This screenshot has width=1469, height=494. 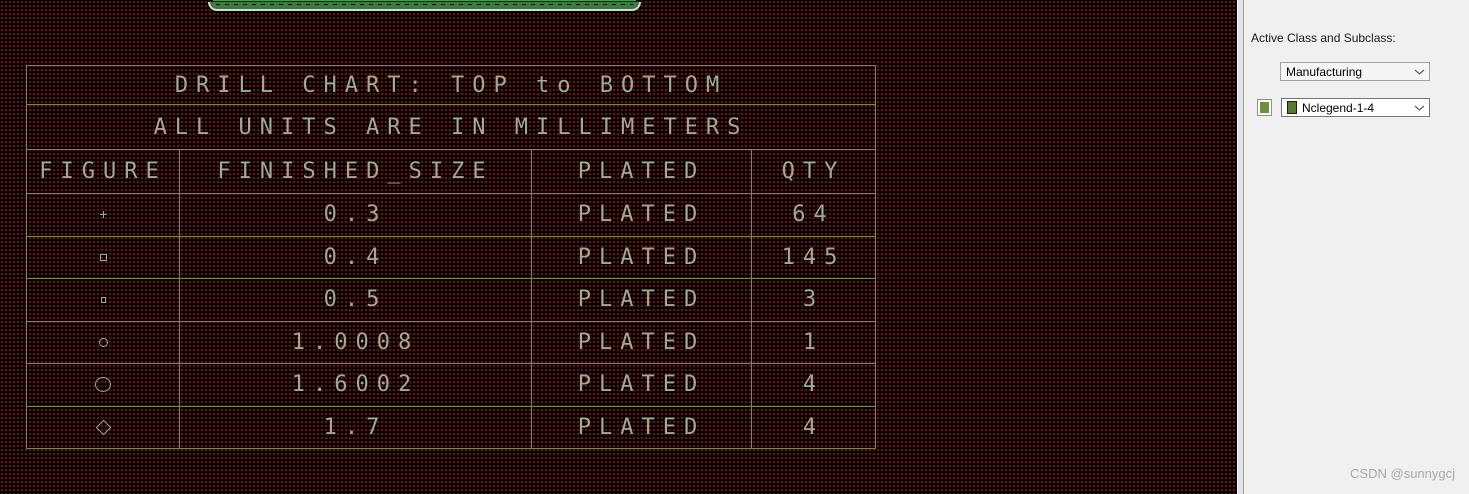 I want to click on drill-row: 0.5 PLATED 3, so click(x=451, y=299).